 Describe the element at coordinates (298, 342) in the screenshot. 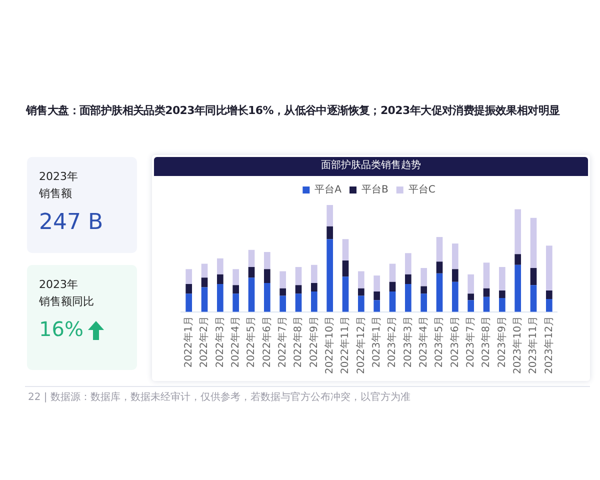

I see `x-tick-label: 2022年8月` at that location.